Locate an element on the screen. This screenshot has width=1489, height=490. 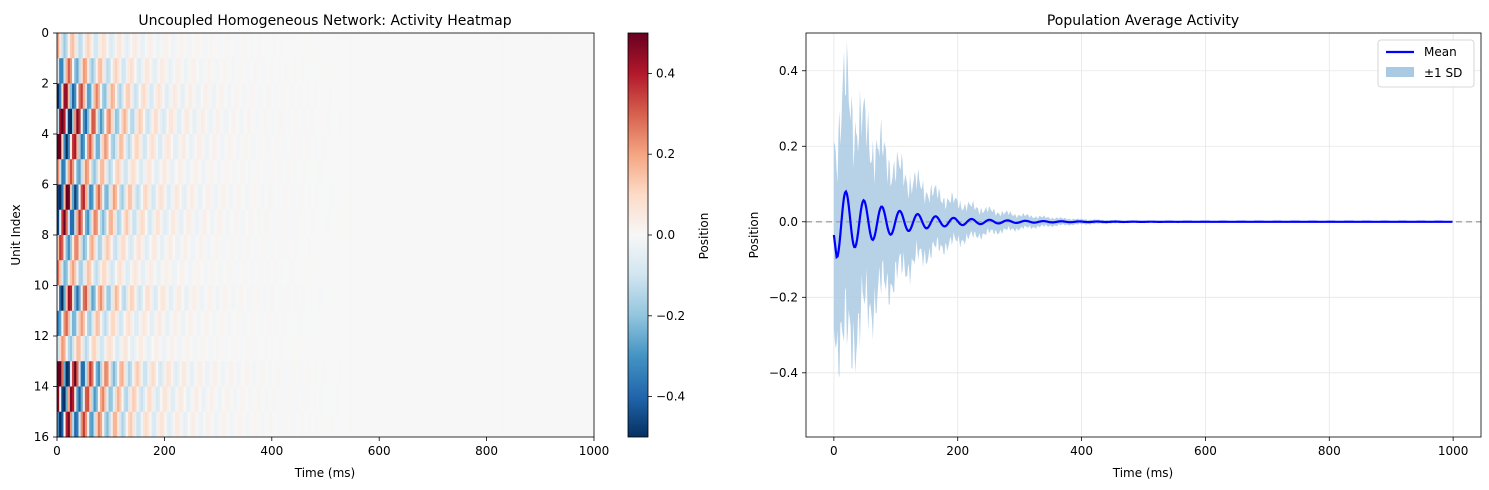
colorbar-tick-label: 0.0 is located at coordinates (665, 235).